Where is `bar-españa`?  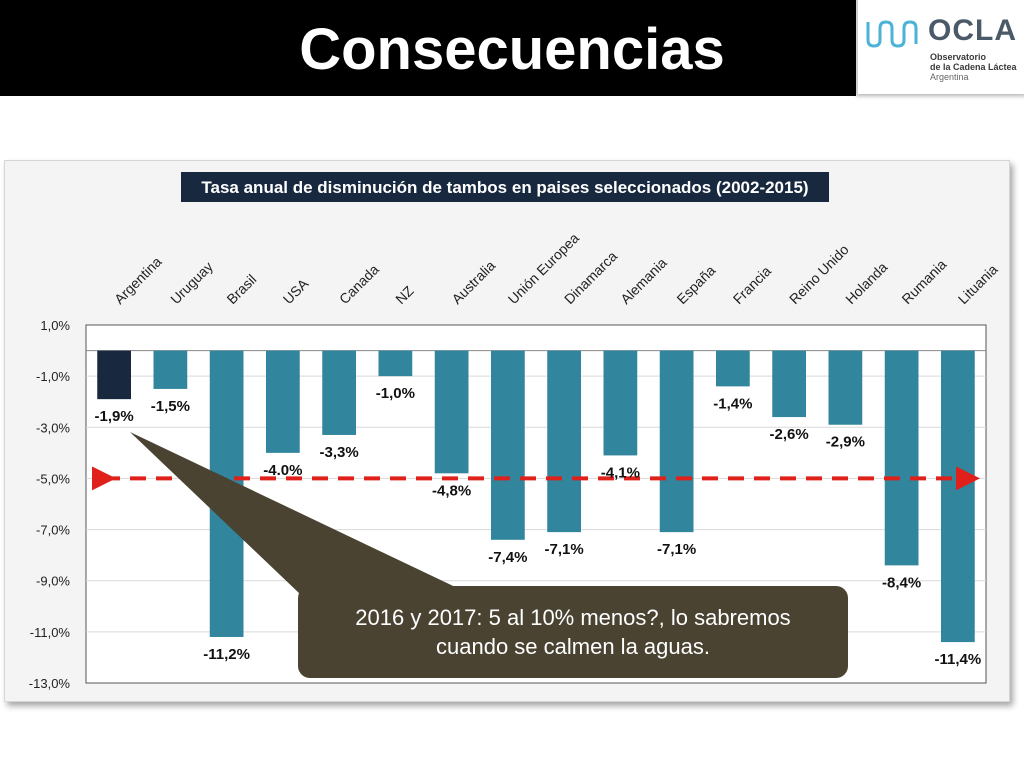
bar-españa is located at coordinates (676, 441).